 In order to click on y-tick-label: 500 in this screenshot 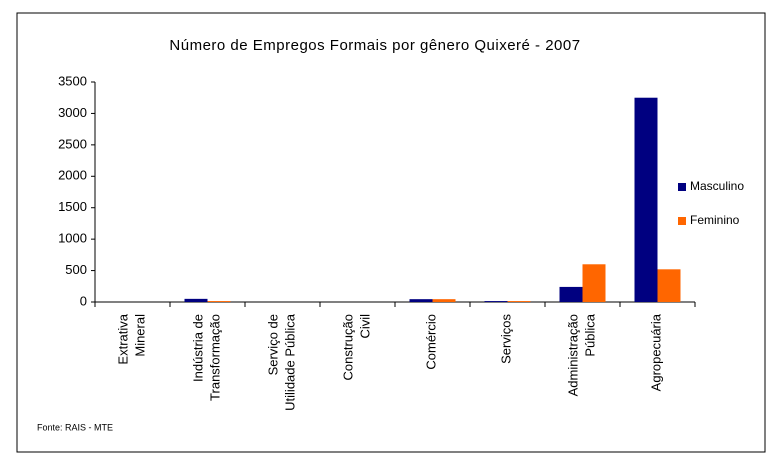, I will do `click(76, 269)`.